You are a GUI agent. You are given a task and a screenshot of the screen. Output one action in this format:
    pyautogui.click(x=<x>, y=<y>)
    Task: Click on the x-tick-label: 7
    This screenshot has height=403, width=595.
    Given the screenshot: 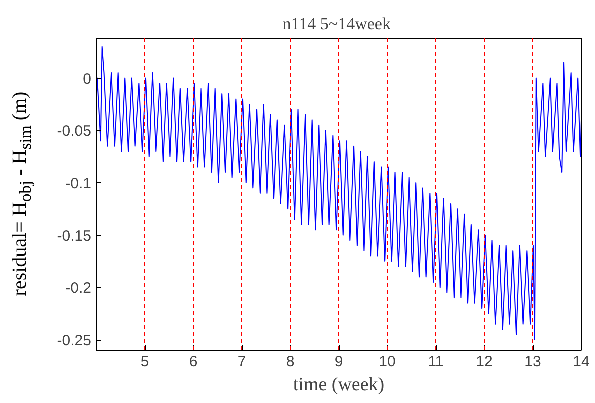 What is the action you would take?
    pyautogui.click(x=242, y=362)
    